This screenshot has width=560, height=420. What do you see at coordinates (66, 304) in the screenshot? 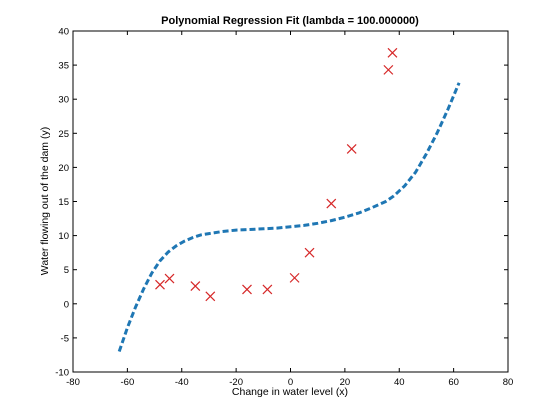
I see `y-tick-label: 0` at bounding box center [66, 304].